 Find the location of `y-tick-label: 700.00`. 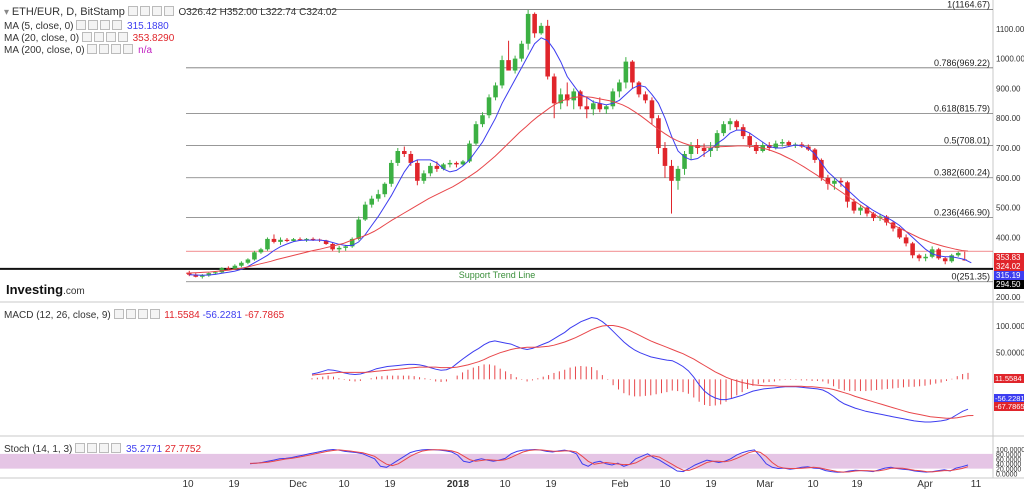

y-tick-label: 700.00 is located at coordinates (1008, 148).